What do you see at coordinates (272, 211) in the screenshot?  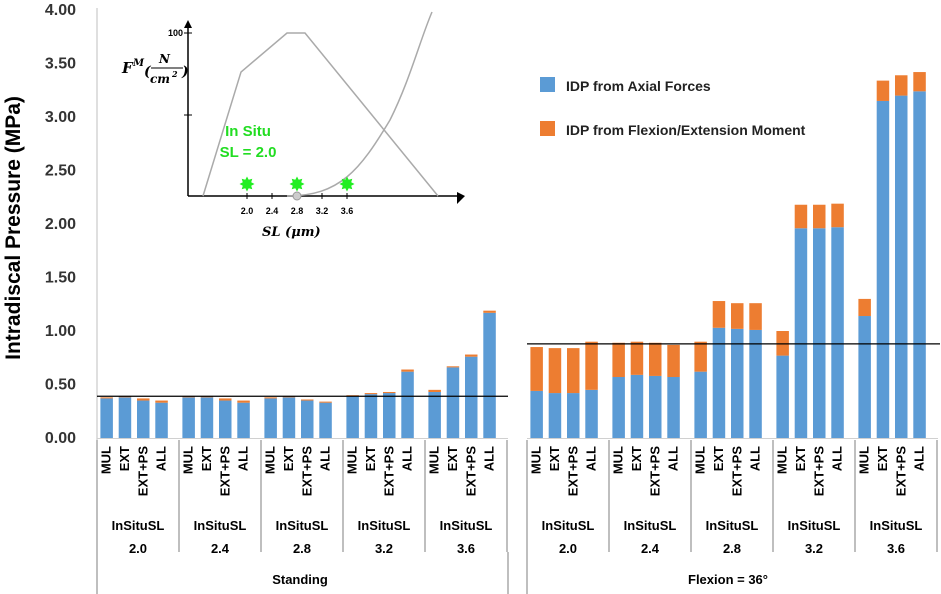 I see `inset-x-tick-label: 2.4` at bounding box center [272, 211].